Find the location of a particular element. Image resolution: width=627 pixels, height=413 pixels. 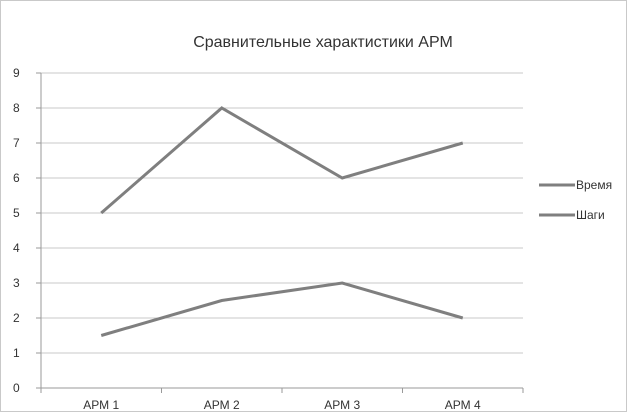

y-tick-label: 1 is located at coordinates (16, 353).